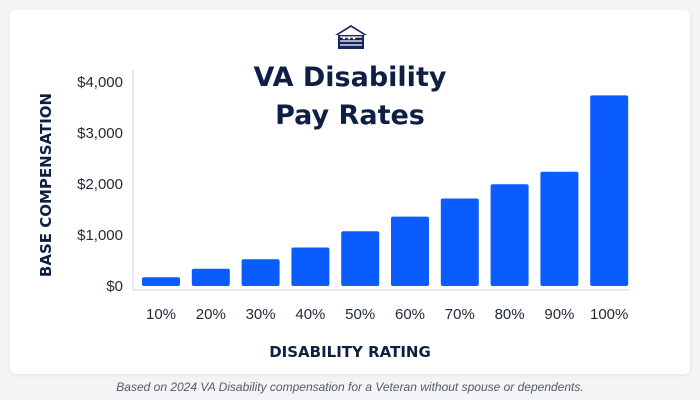 This screenshot has width=700, height=400. I want to click on x-tick-label: 30%, so click(261, 314).